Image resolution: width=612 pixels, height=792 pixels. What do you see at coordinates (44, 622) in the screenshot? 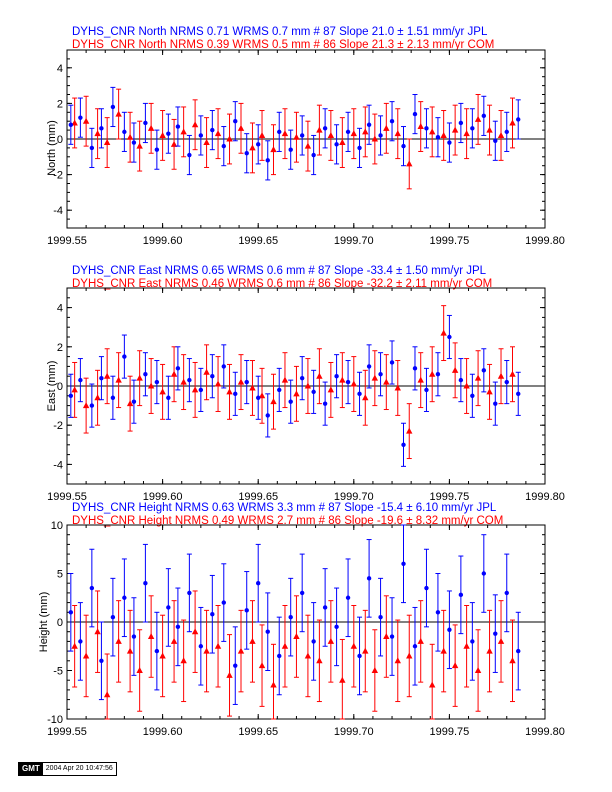
I see `y-axis-label: Height (mm)` at bounding box center [44, 622].